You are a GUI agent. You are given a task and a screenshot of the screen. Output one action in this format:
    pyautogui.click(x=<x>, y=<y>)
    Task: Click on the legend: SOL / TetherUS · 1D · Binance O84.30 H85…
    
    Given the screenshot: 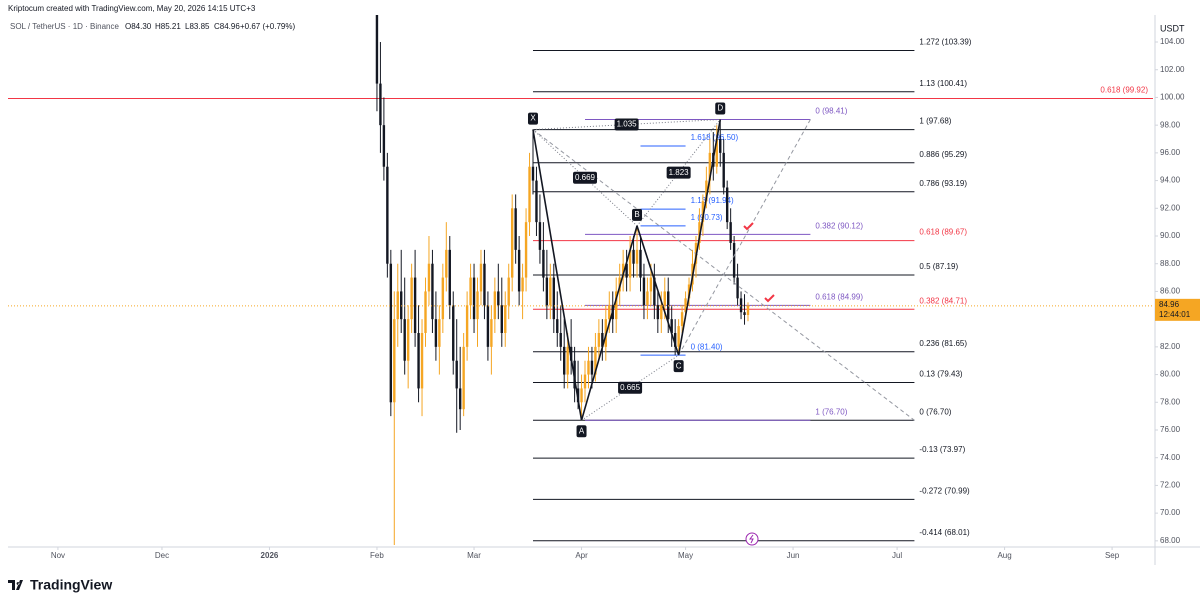 What is the action you would take?
    pyautogui.click(x=152, y=26)
    